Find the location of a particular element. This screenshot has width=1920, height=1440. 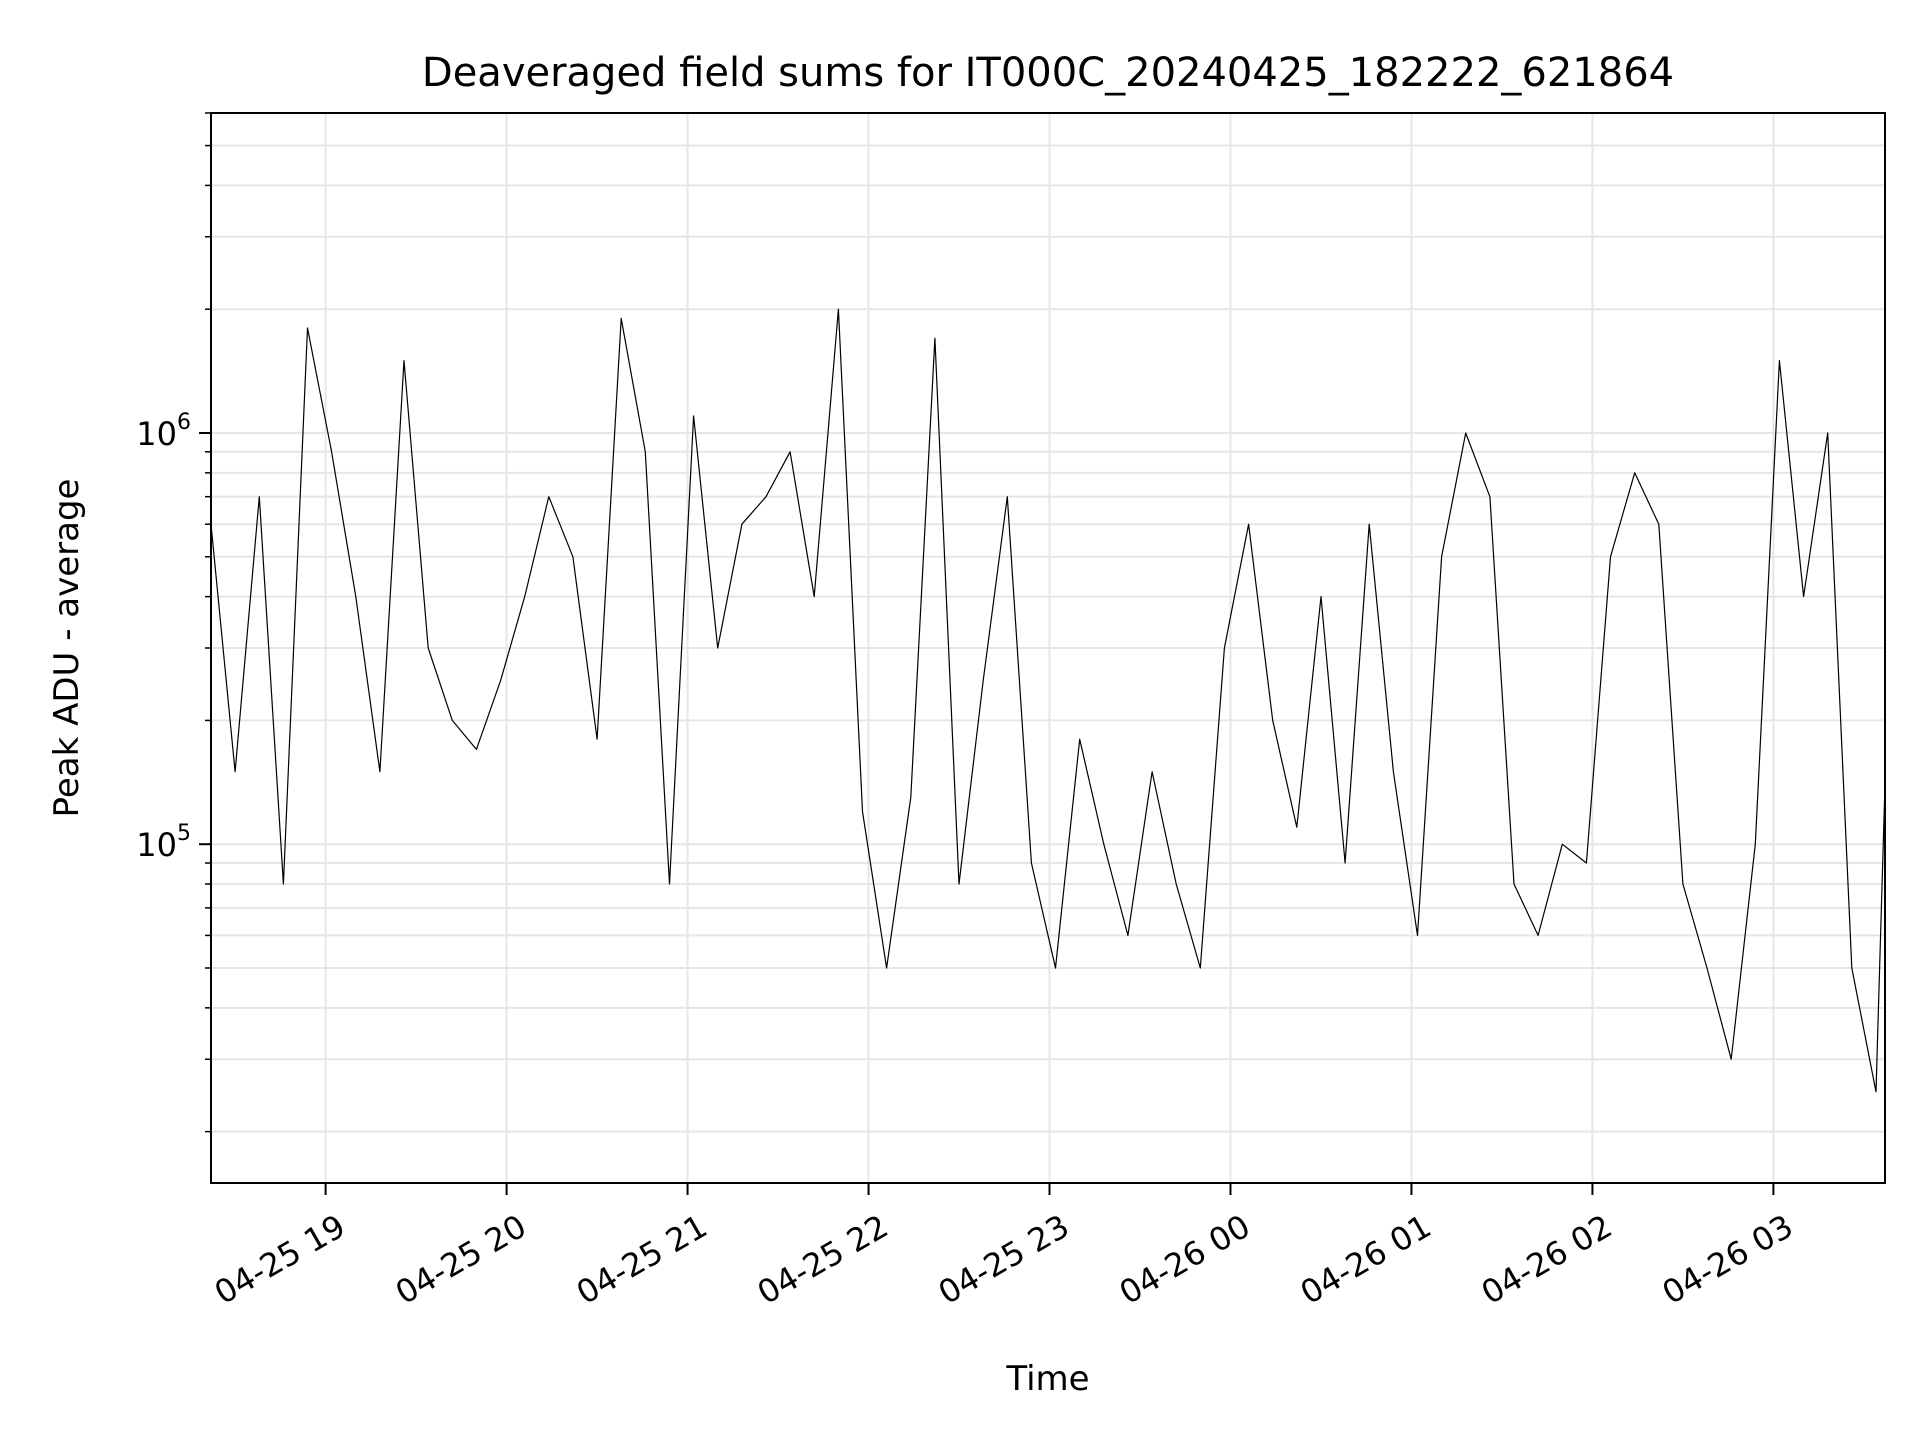

x-tick-label: 04-26 03 is located at coordinates (1728, 1259).